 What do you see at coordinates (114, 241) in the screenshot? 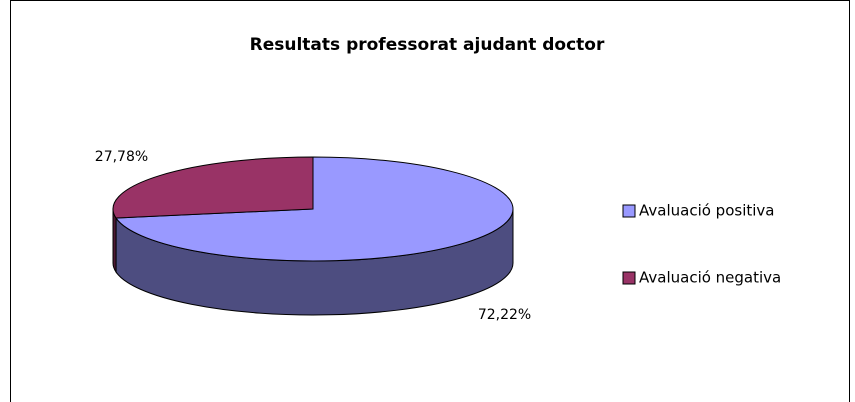
I see `pie-slice-side` at bounding box center [114, 241].